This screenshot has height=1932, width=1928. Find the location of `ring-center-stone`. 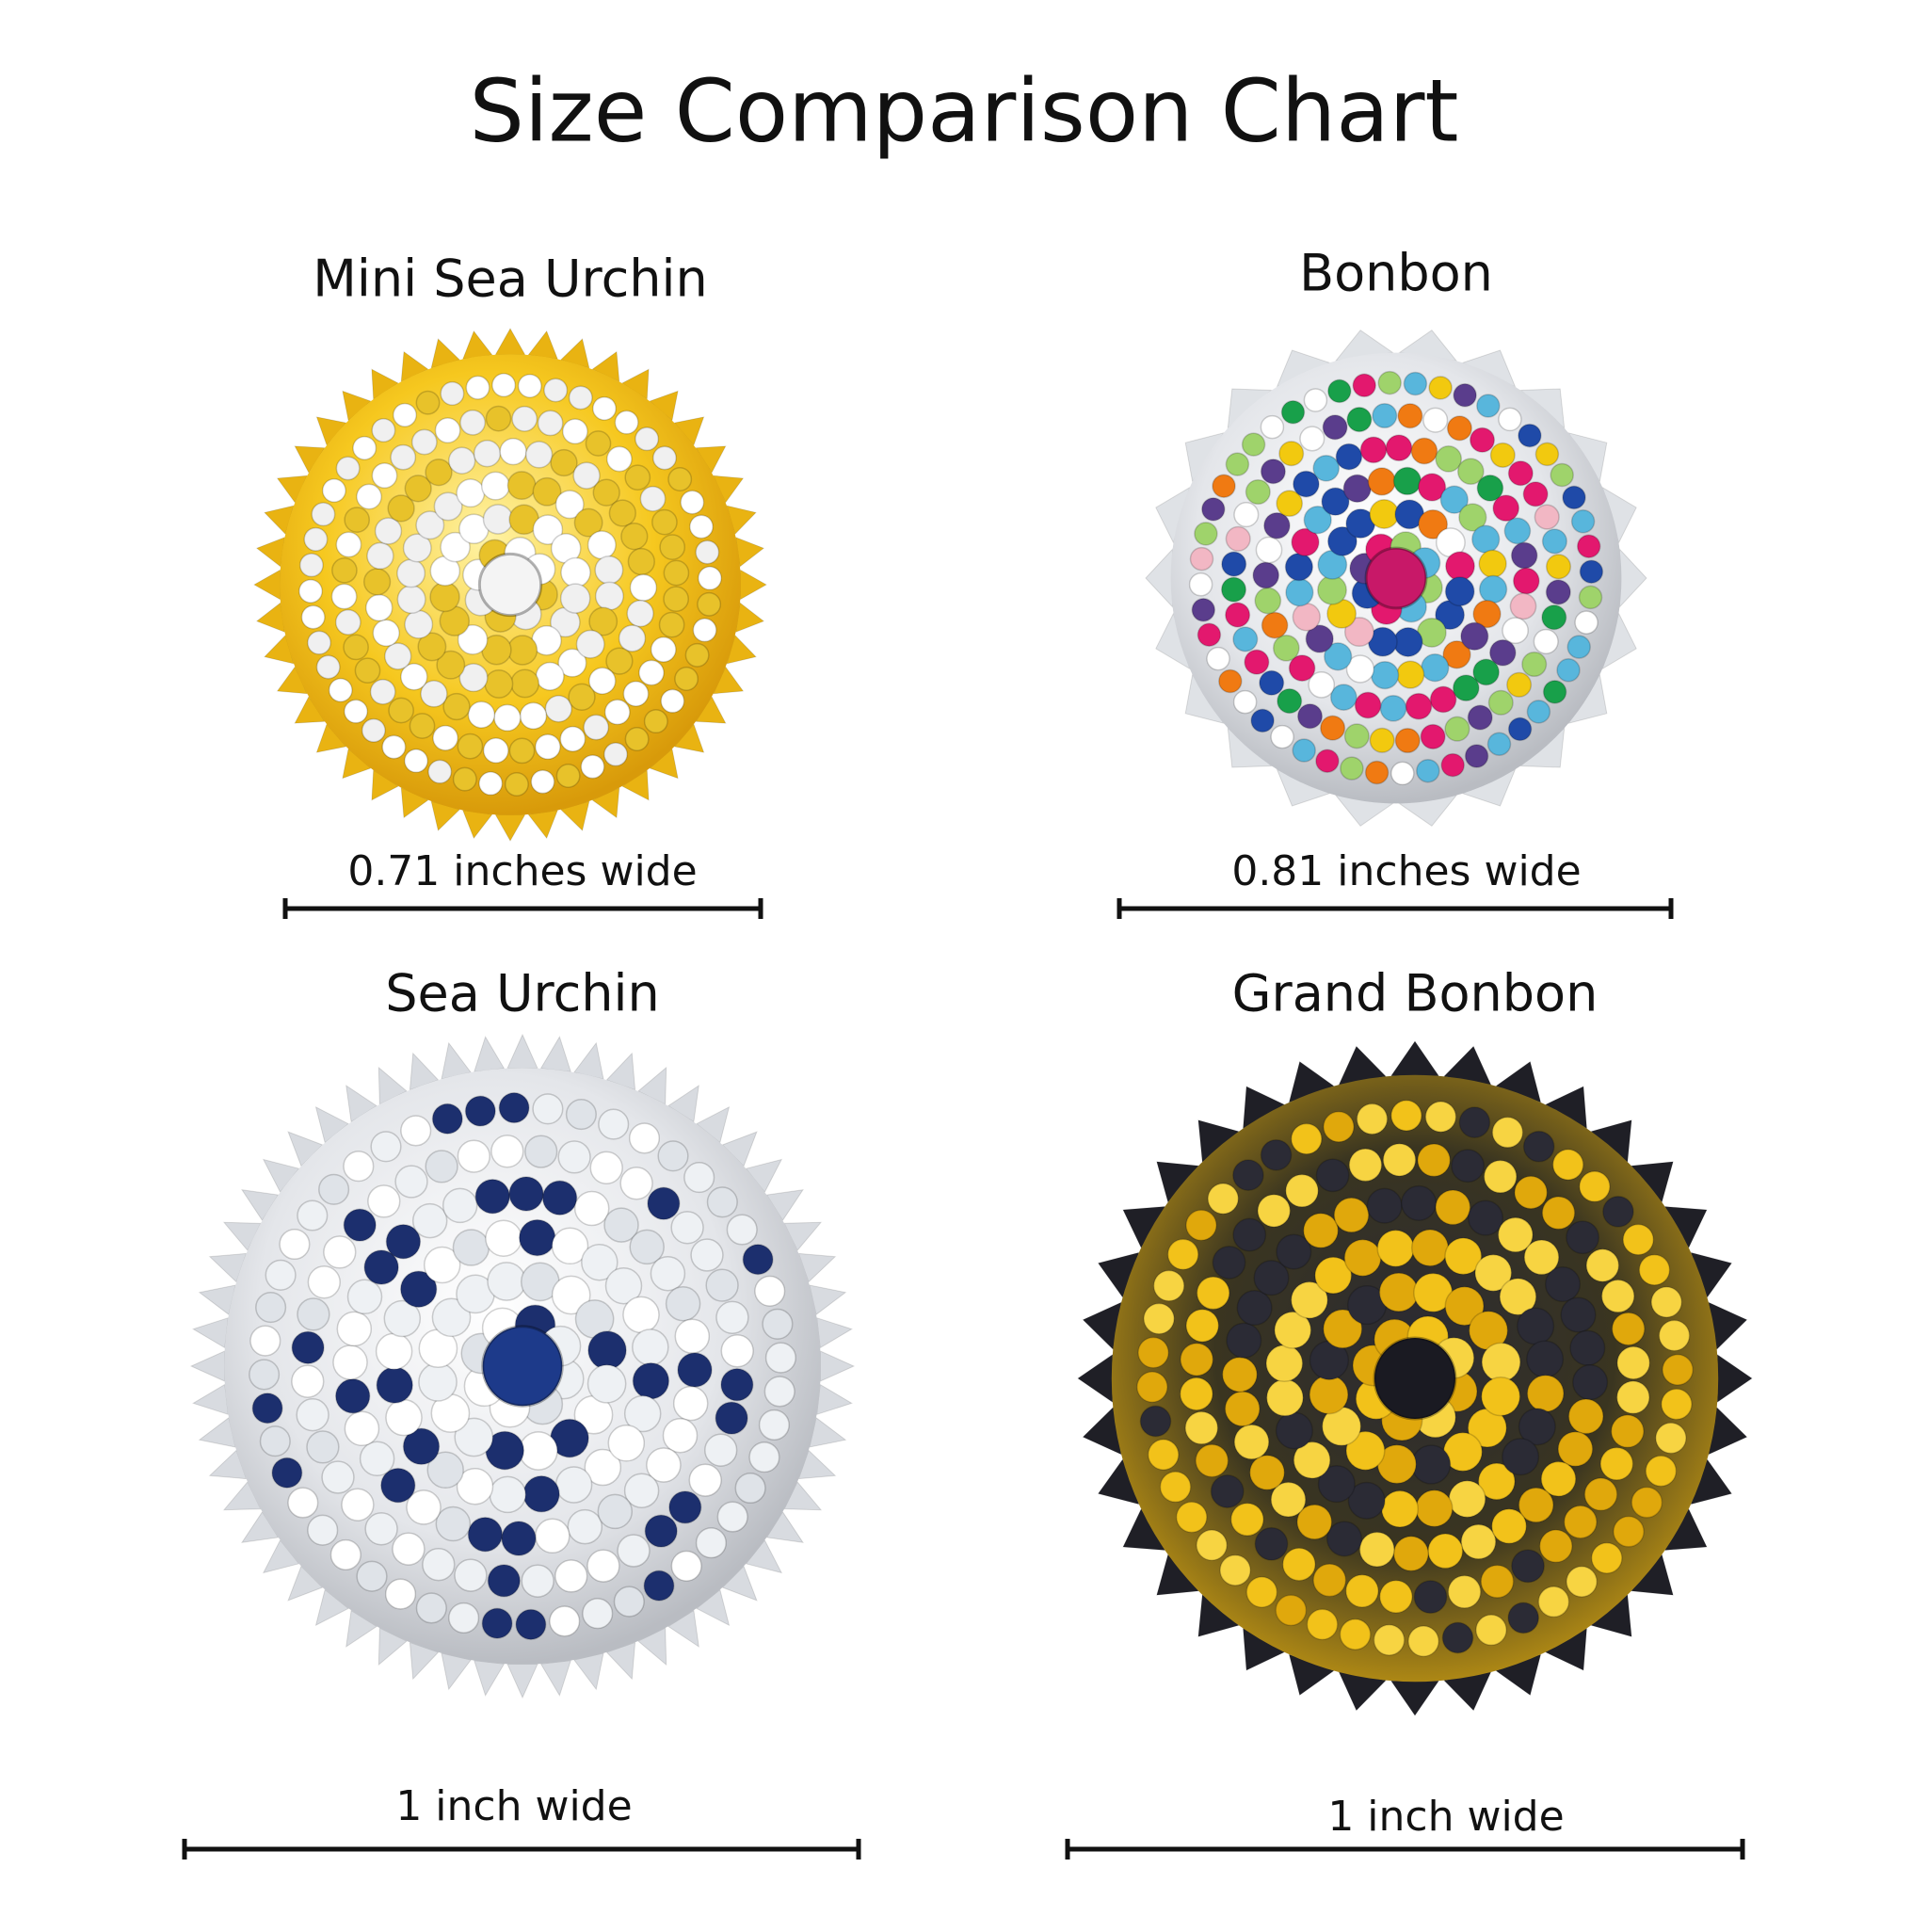

ring-center-stone is located at coordinates (522, 1366).